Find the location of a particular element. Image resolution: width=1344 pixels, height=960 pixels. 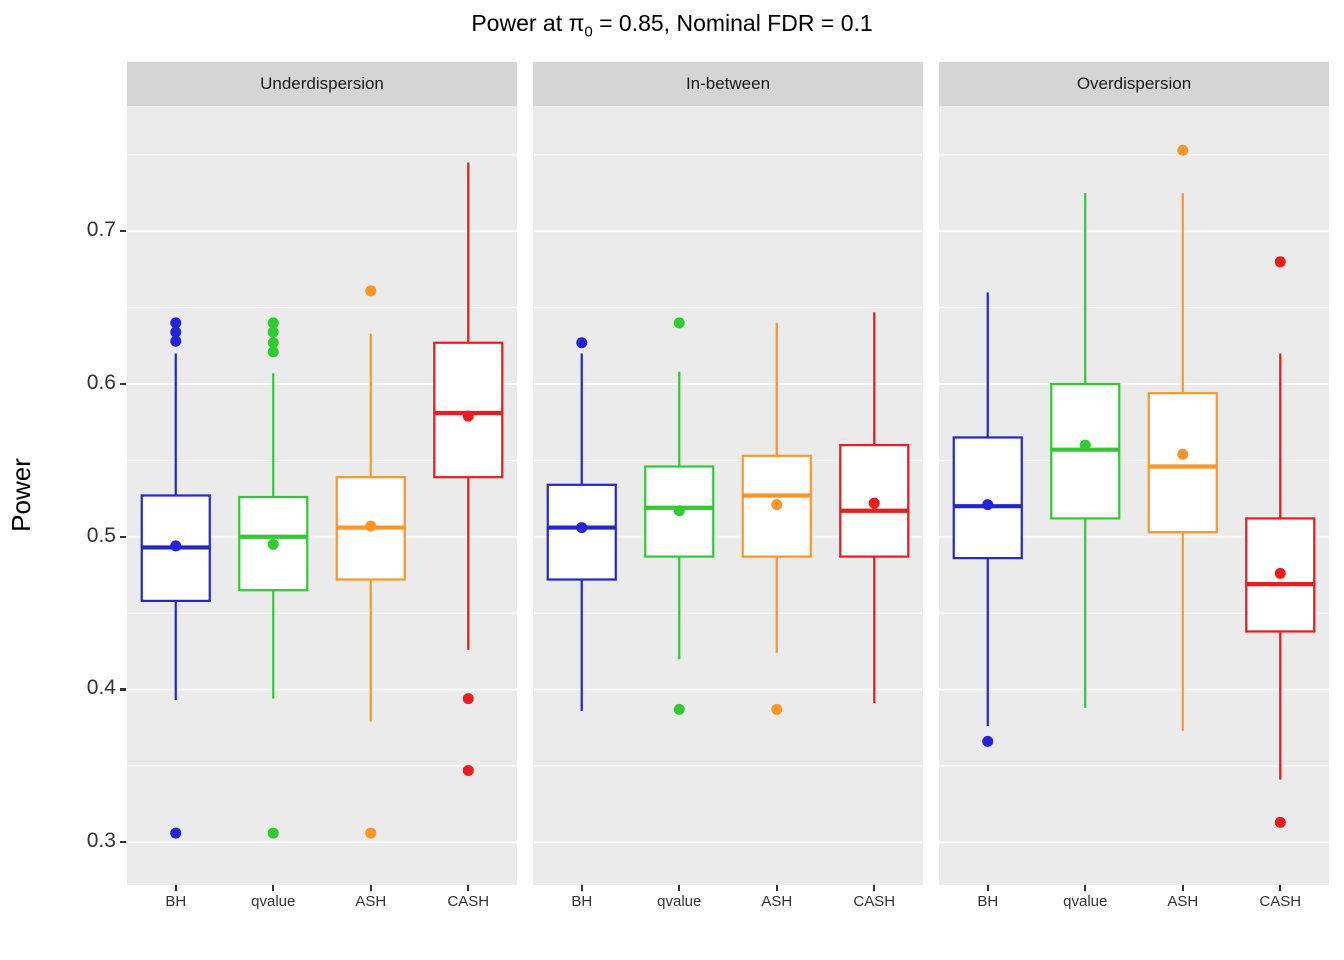

boxplot-overdispersion-ash is located at coordinates (1182, 437).